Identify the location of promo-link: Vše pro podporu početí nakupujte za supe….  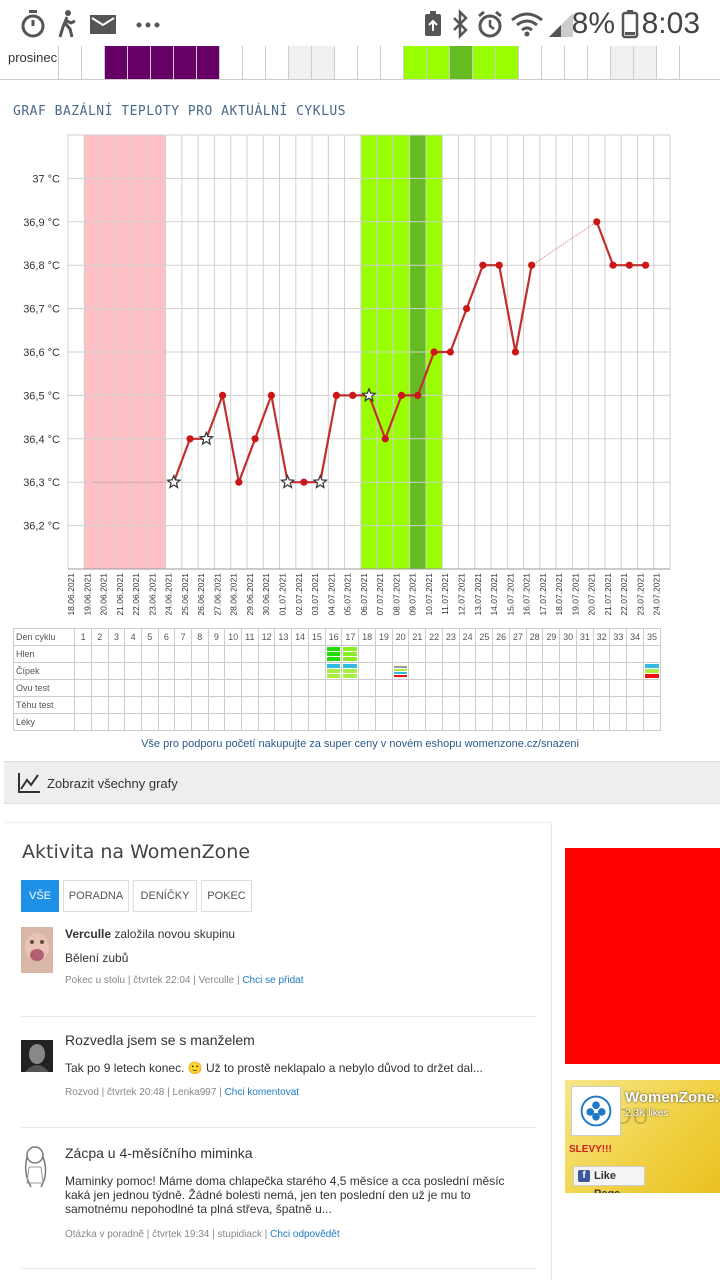
(360, 744).